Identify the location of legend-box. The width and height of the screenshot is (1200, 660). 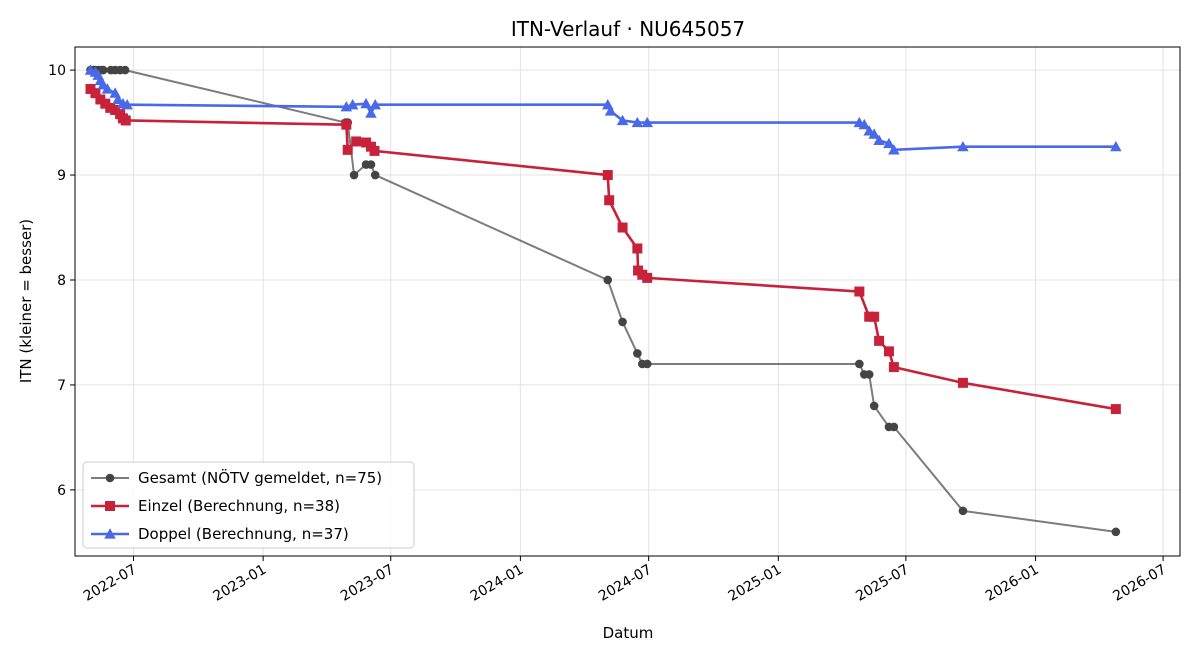
(248, 505).